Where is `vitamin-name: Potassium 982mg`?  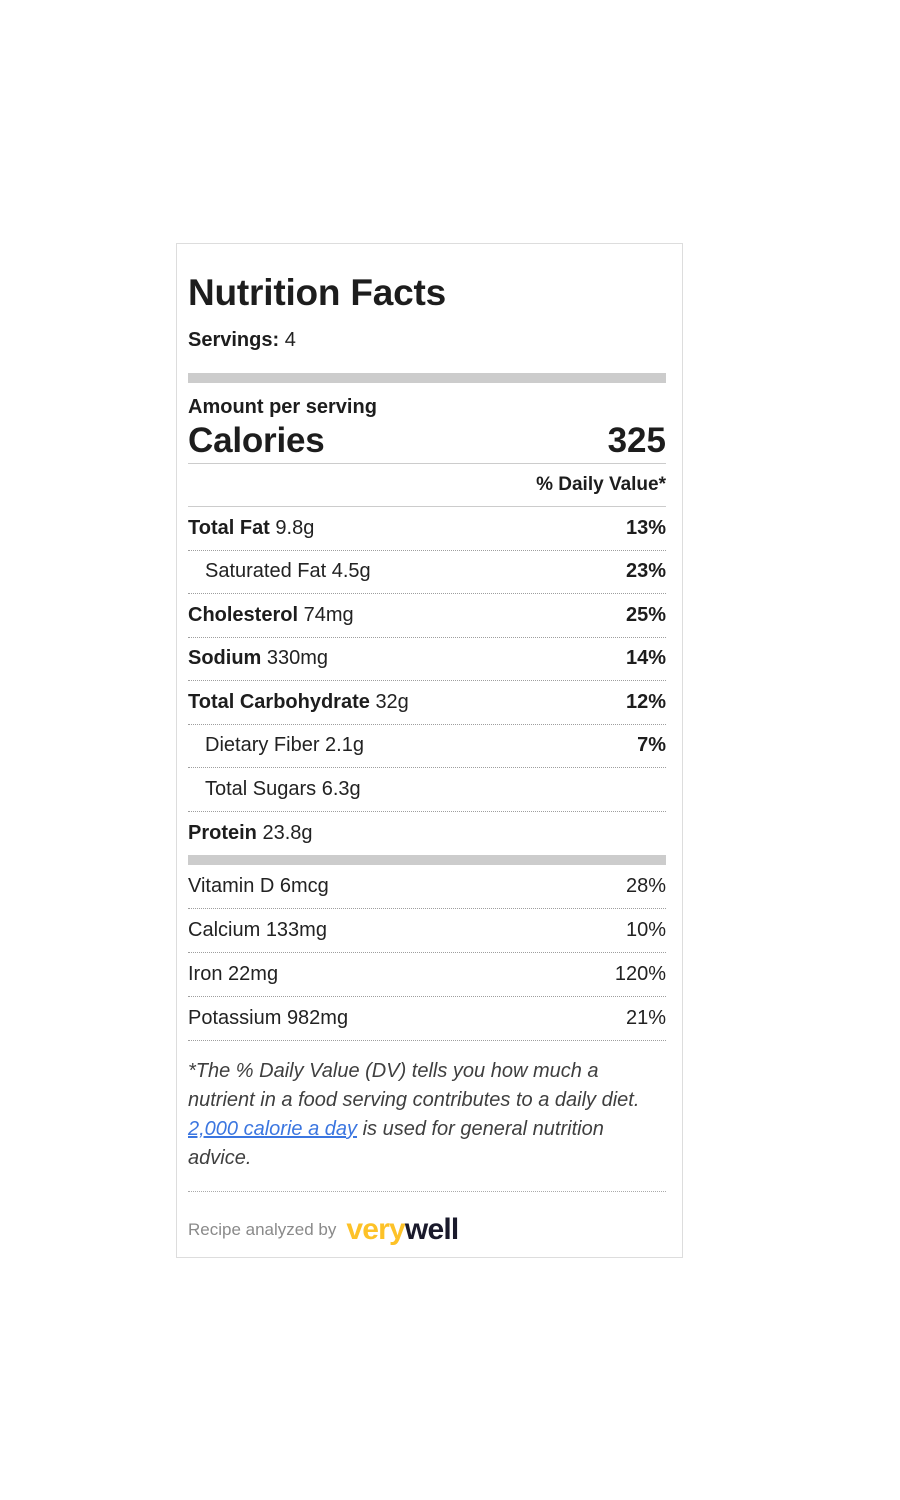
vitamin-name: Potassium 982mg is located at coordinates (268, 1018).